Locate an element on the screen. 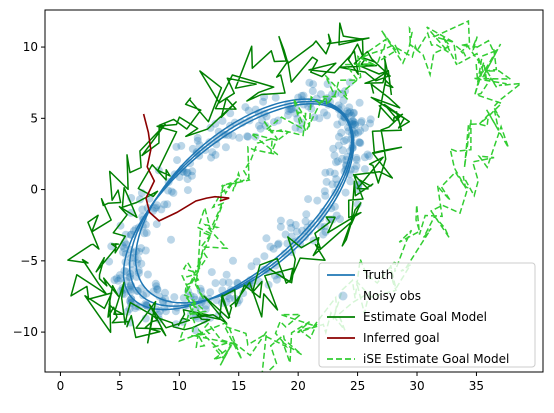 The width and height of the screenshot is (554, 413). y-tick-label: −5 is located at coordinates (29, 261).